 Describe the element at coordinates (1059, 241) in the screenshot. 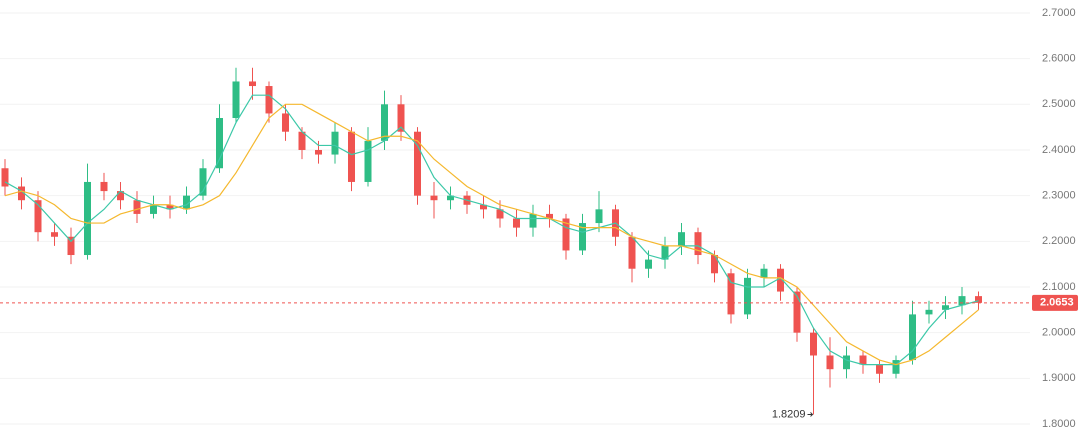

I see `y-tick-label: 2.2000` at that location.